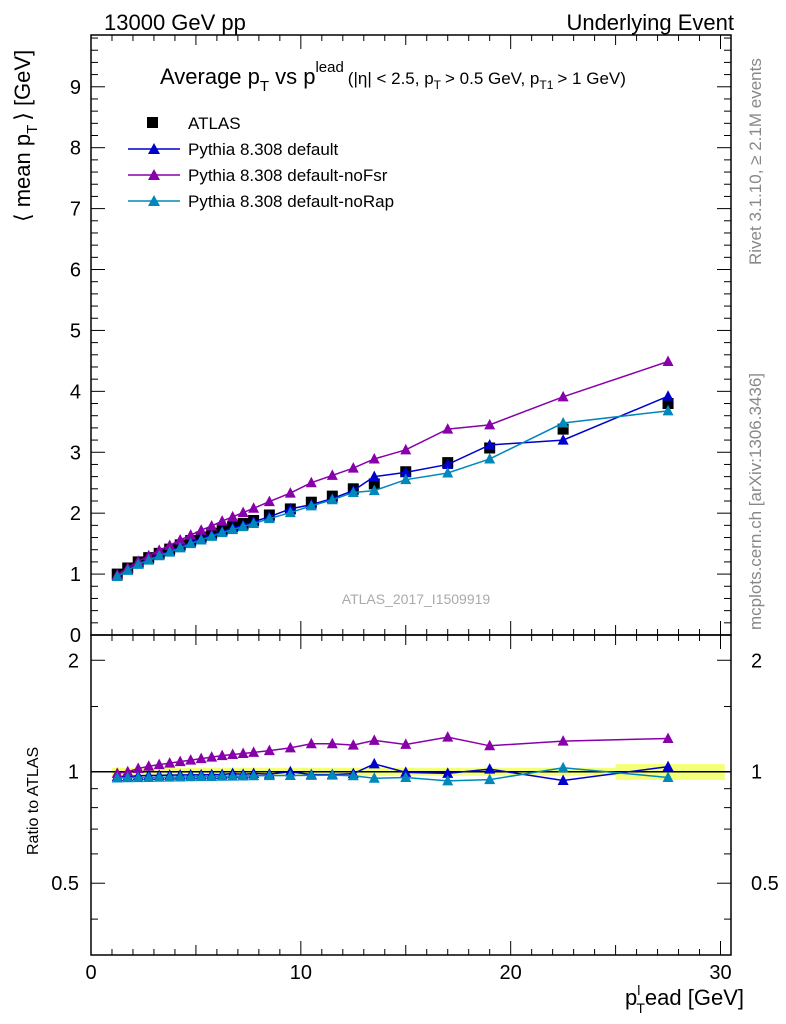 The height and width of the screenshot is (1024, 786). I want to click on main-y-tick-label: 7, so click(75, 210).